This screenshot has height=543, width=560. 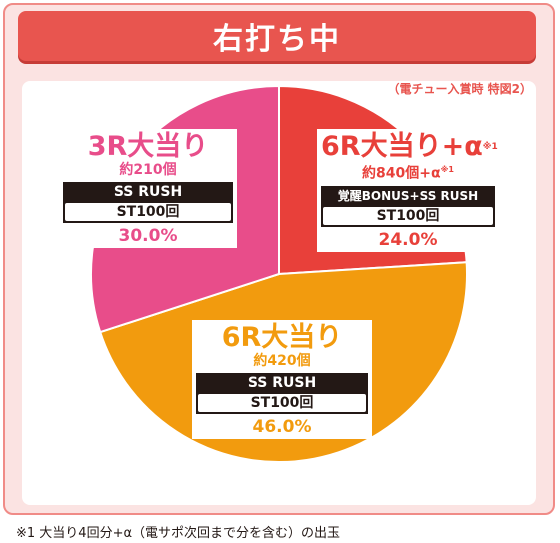 What do you see at coordinates (409, 146) in the screenshot?
I see `slice-title: 6R大当り+α※1` at bounding box center [409, 146].